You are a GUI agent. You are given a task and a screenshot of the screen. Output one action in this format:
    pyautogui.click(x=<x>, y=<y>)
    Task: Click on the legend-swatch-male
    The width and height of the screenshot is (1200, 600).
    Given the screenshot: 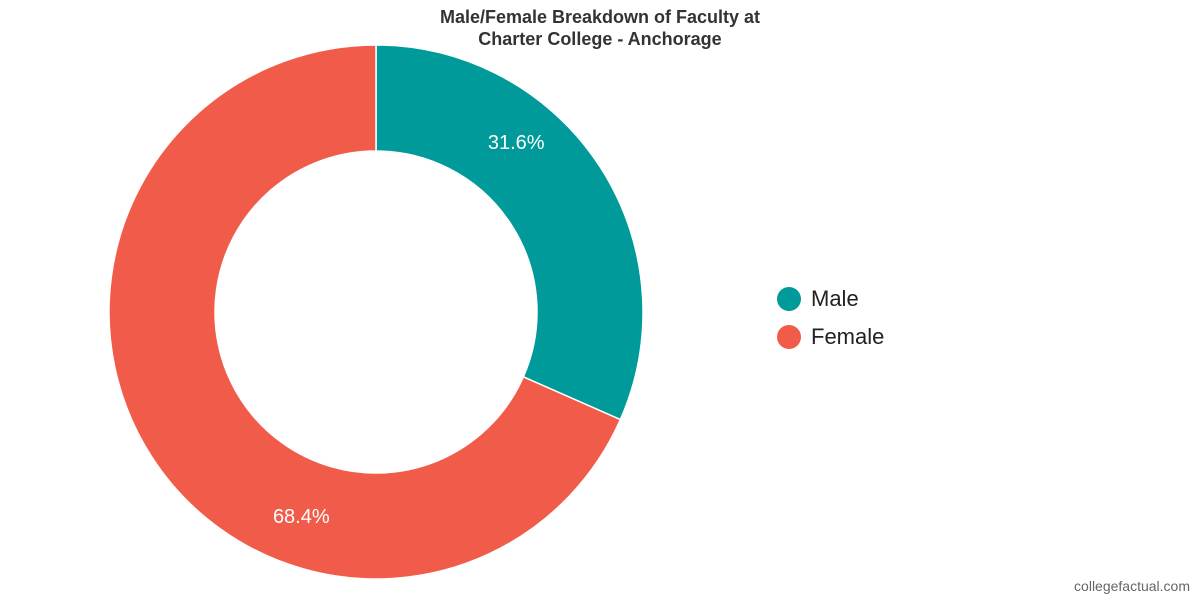 What is the action you would take?
    pyautogui.click(x=789, y=299)
    